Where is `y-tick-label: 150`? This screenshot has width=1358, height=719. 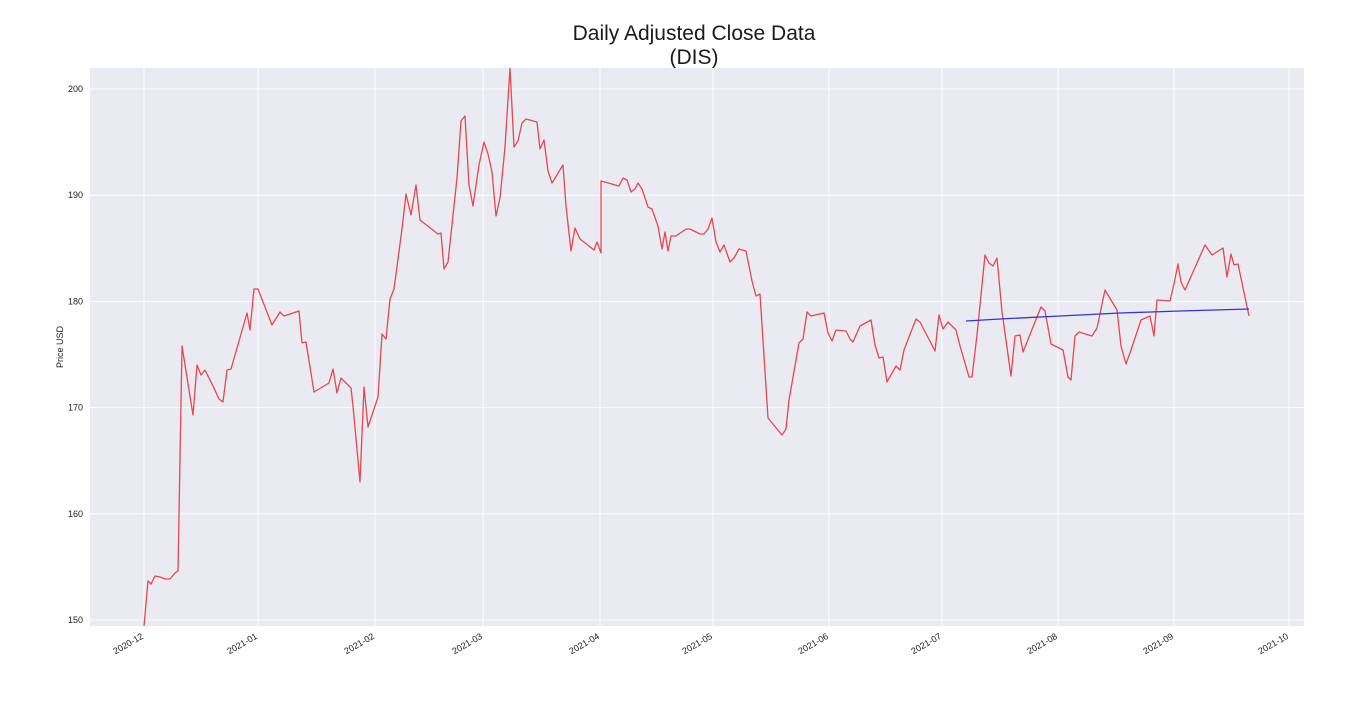
y-tick-label: 150 is located at coordinates (75, 620).